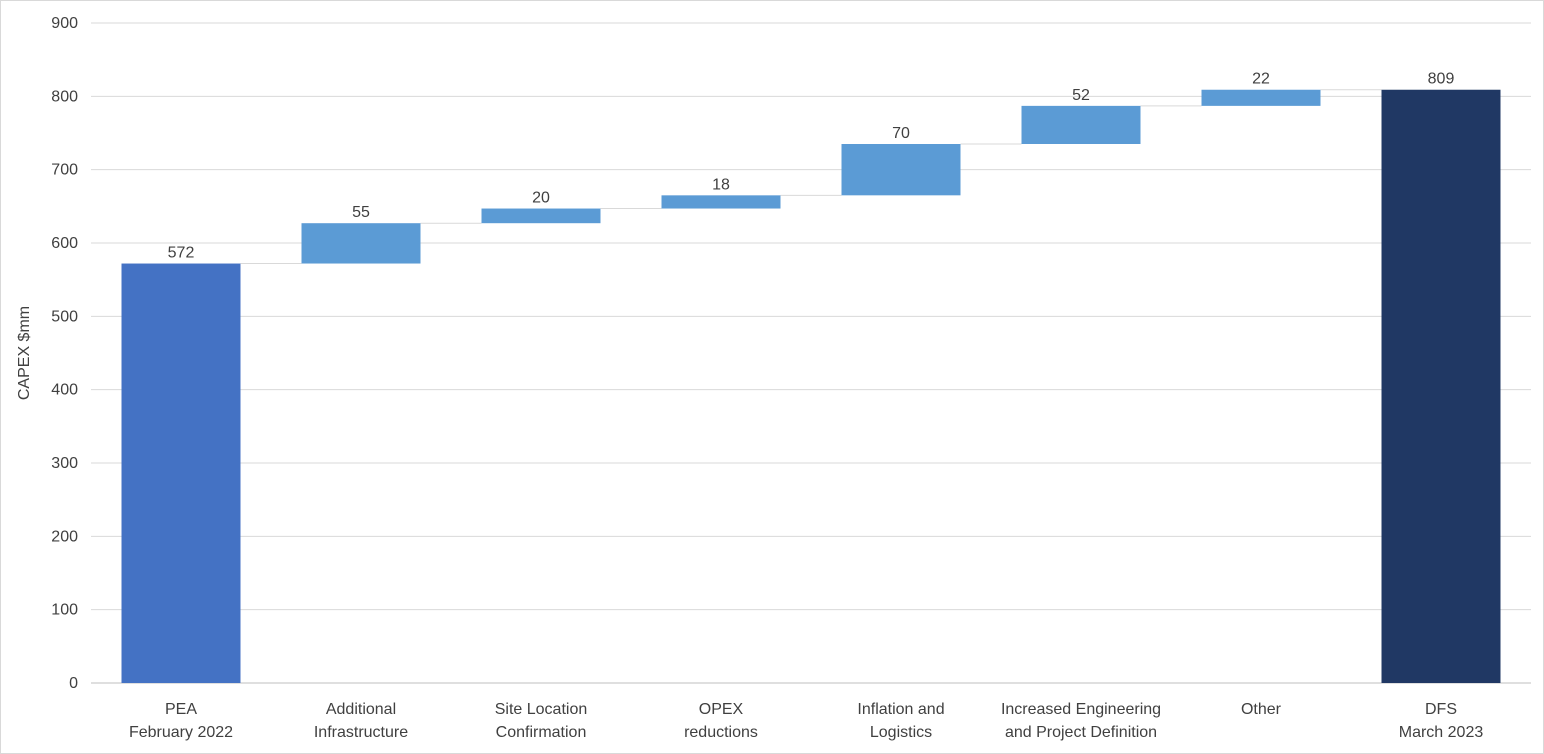  I want to click on x-category-label-line: March 2023, so click(1441, 732).